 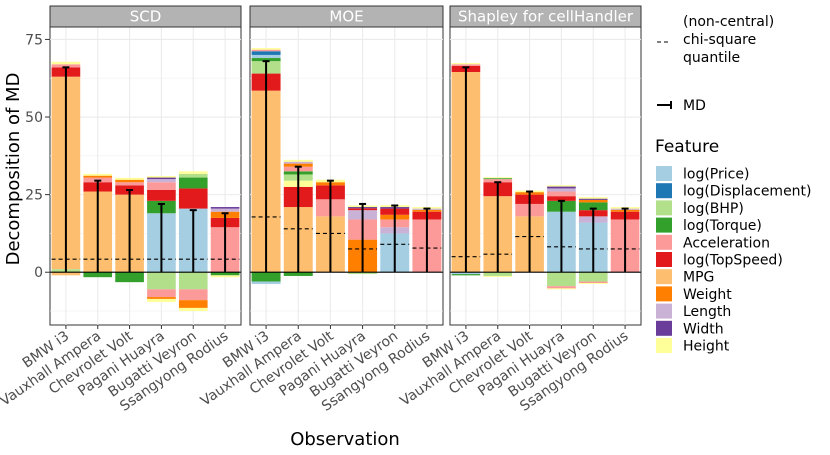 What do you see at coordinates (747, 192) in the screenshot?
I see `legend-label-log-displacement: log(Displacement)` at bounding box center [747, 192].